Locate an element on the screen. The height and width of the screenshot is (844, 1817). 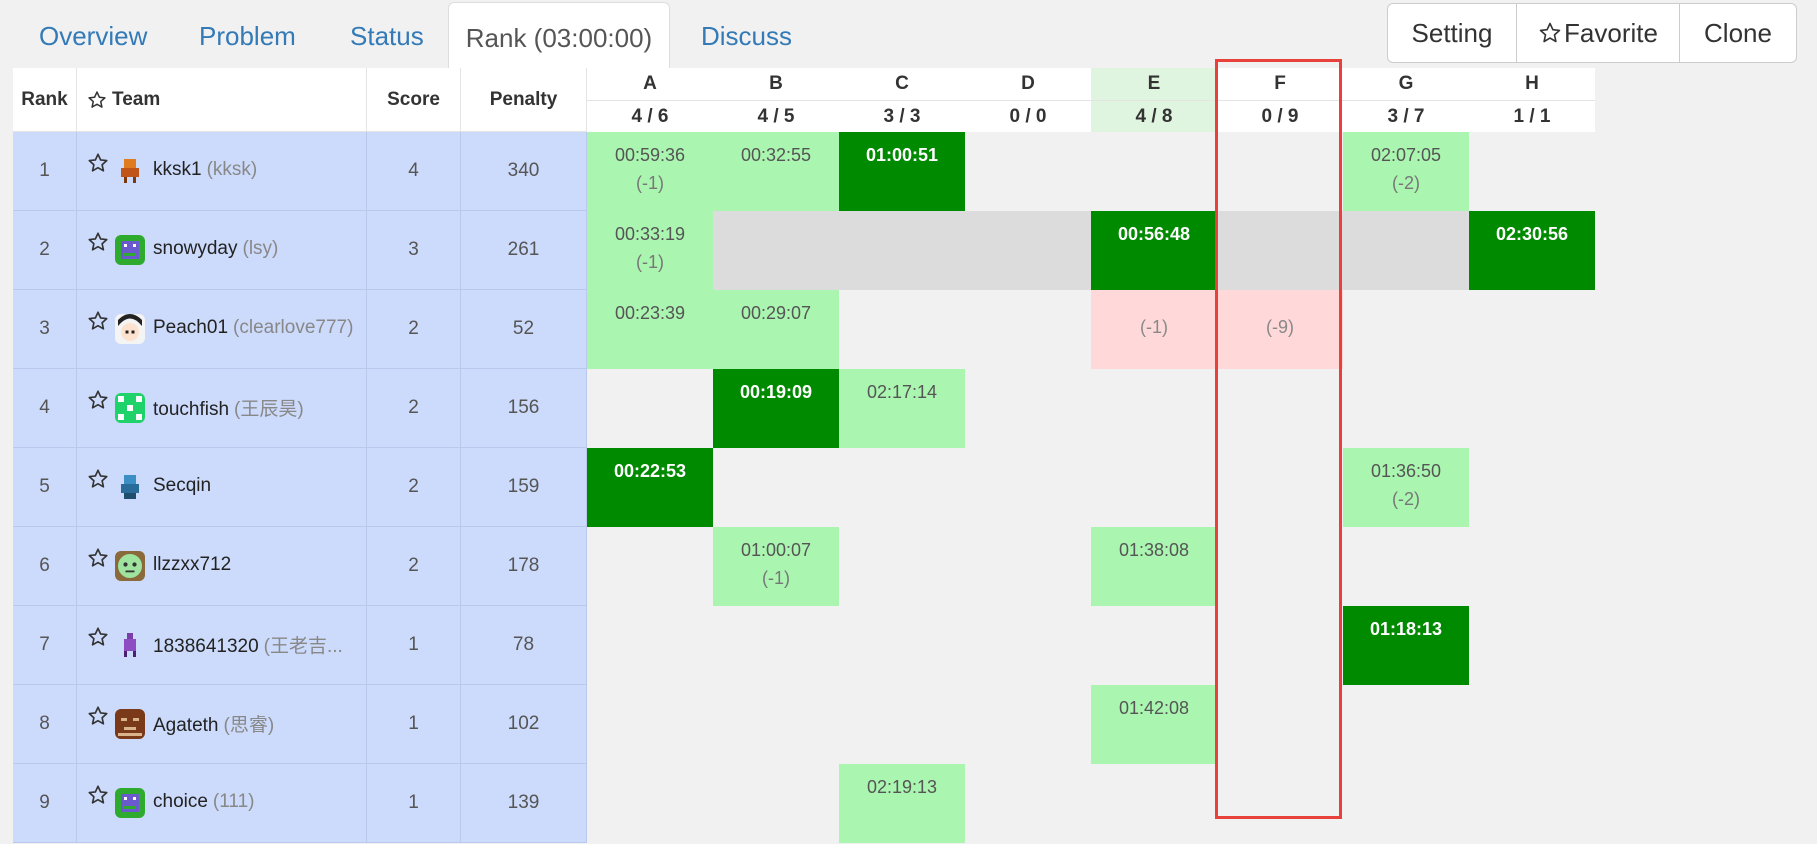
problem-ratio: 0 / 9 is located at coordinates (1280, 116).